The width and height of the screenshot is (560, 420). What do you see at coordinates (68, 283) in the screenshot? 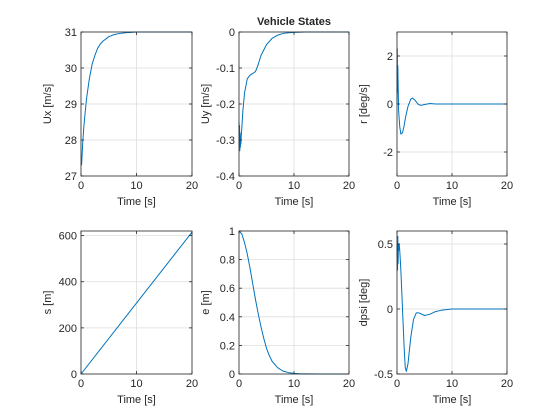
I see `y-tick-label: 400` at bounding box center [68, 283].